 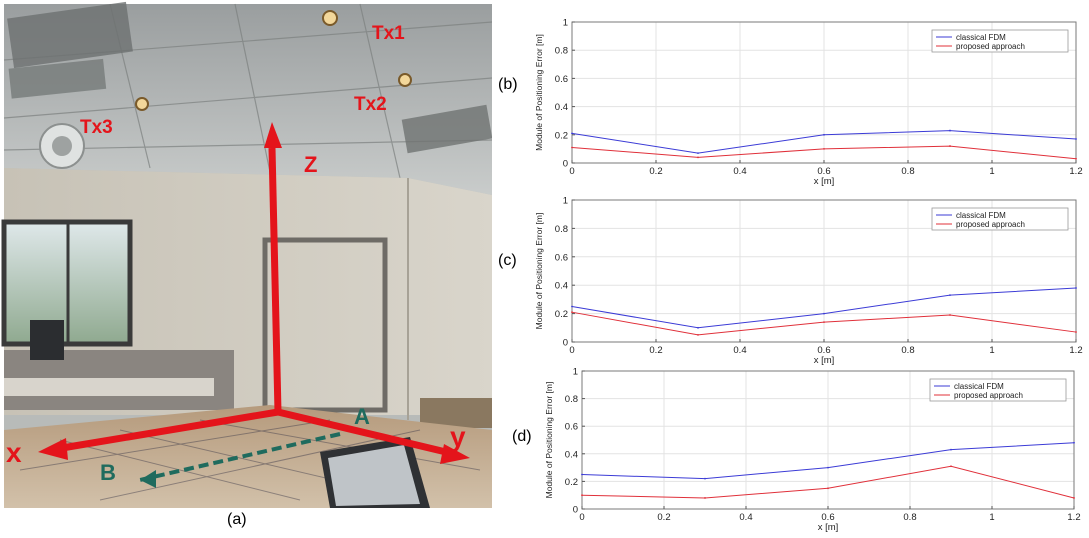 What do you see at coordinates (405, 80) in the screenshot?
I see `tx2-lamp` at bounding box center [405, 80].